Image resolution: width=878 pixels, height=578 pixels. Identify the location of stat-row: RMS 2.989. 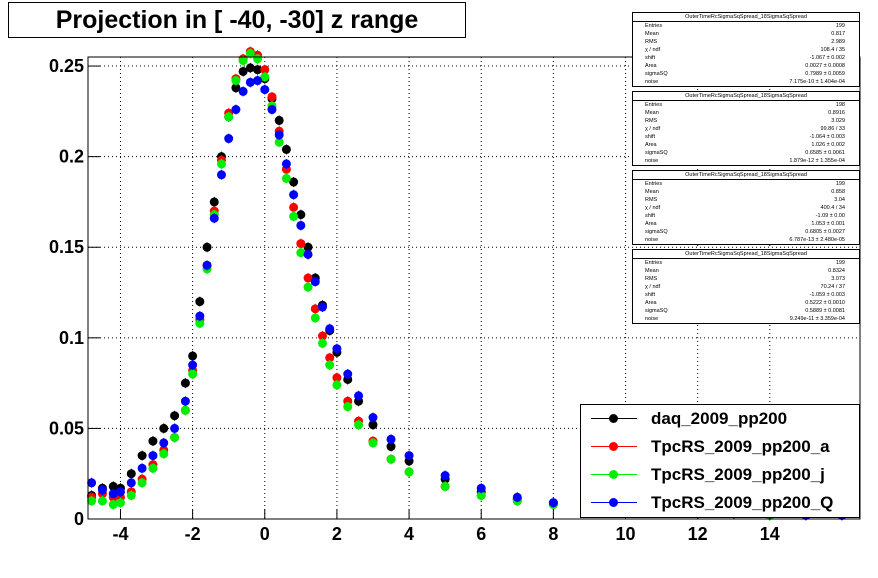
(745, 42).